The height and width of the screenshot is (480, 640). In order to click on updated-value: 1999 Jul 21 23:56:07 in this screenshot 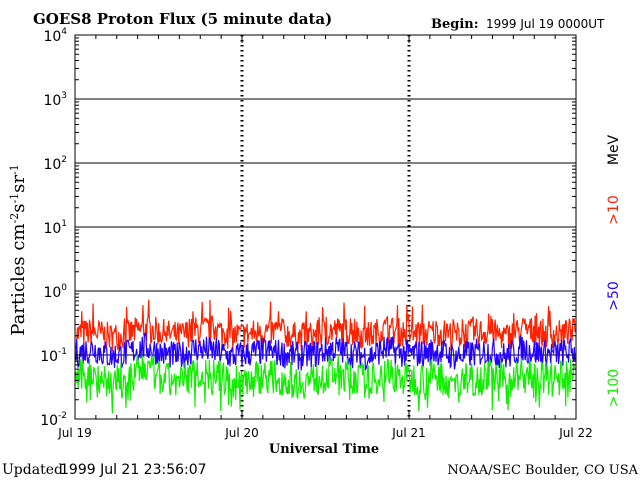, I will do `click(133, 470)`.